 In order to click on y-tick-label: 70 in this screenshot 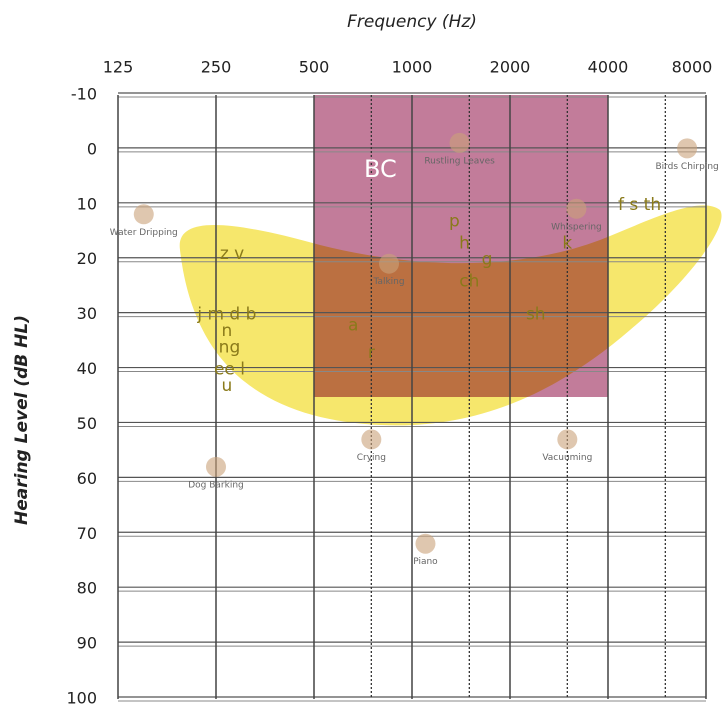, I will do `click(87, 533)`.